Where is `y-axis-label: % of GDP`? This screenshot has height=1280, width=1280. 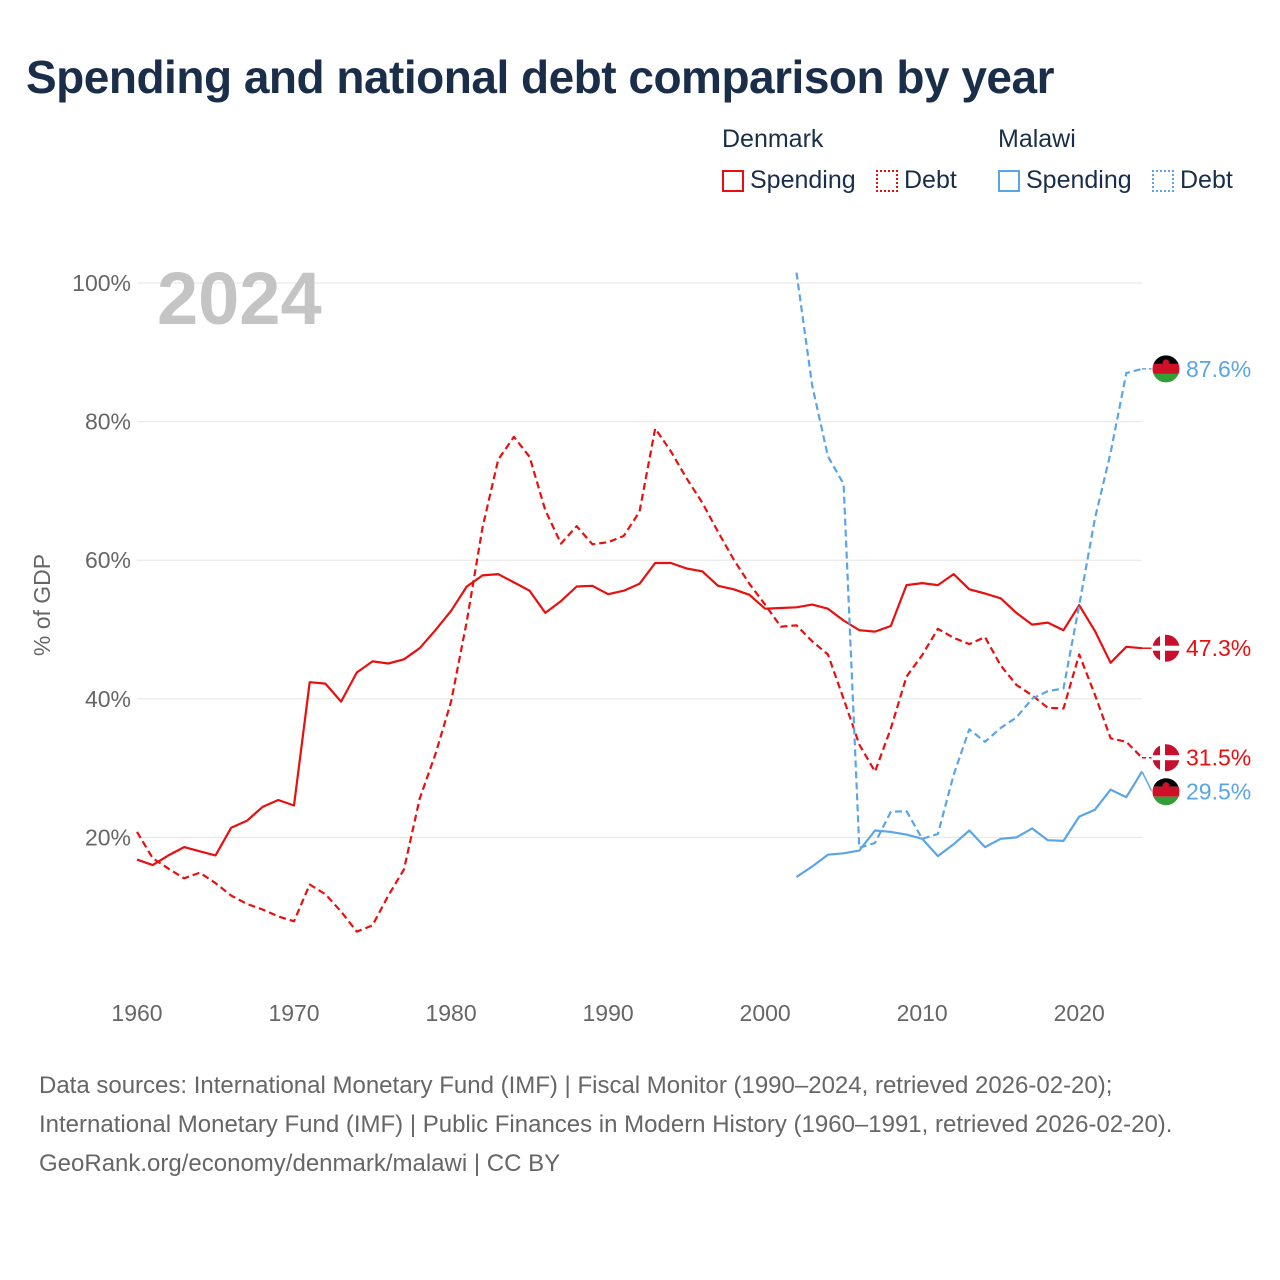 y-axis-label: % of GDP is located at coordinates (42, 605).